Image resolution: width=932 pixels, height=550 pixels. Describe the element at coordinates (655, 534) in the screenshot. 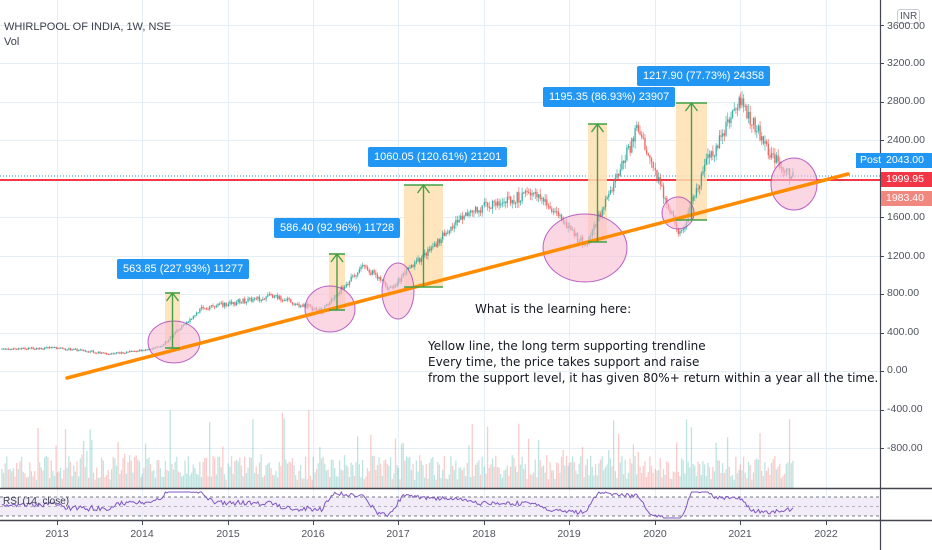

I see `year-2020: 2020` at that location.